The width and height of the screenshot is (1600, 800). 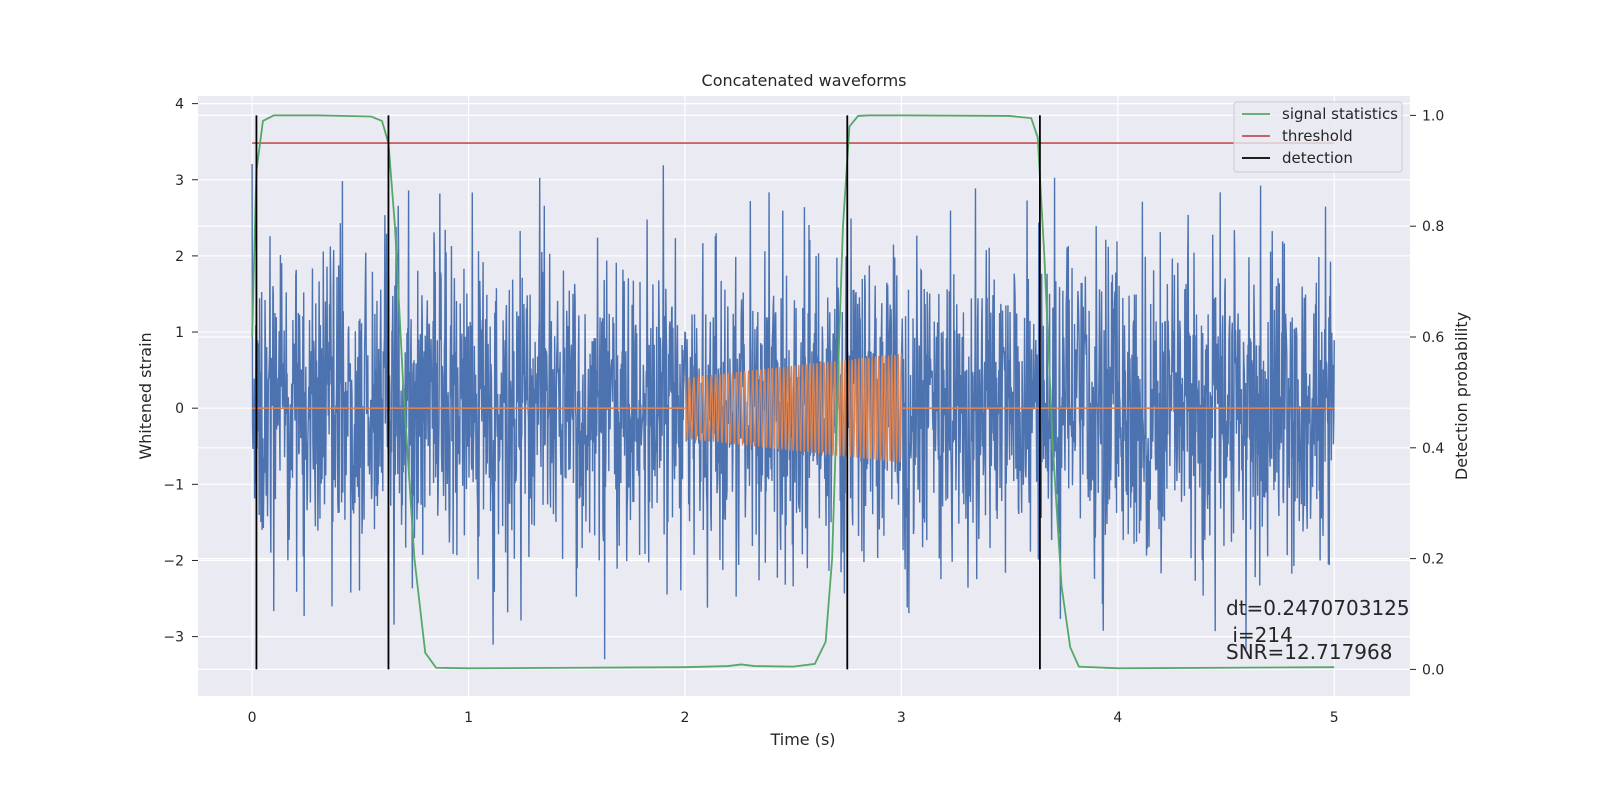 What do you see at coordinates (1433, 338) in the screenshot?
I see `y-right-tick-label: 0.6` at bounding box center [1433, 338].